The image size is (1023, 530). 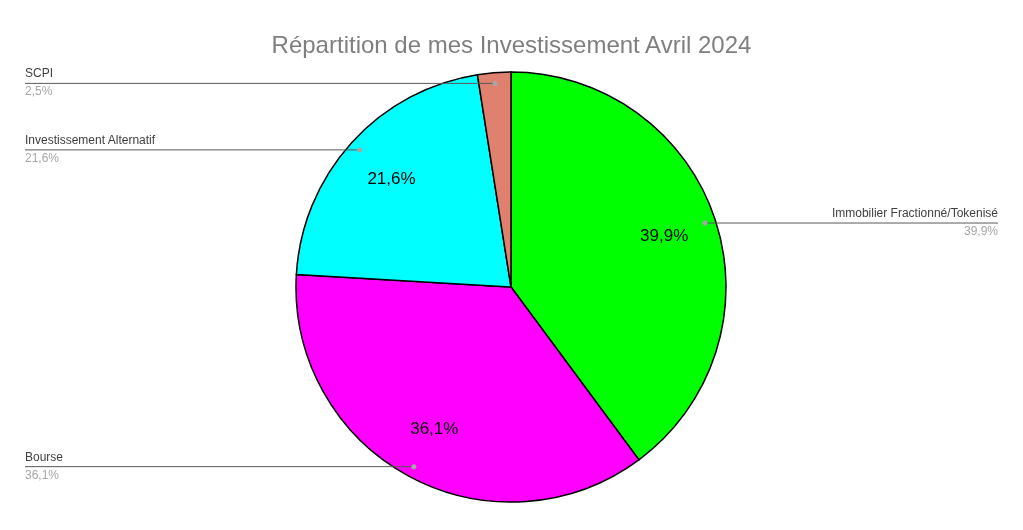 I want to click on slice-label: SCPI, so click(x=39, y=73).